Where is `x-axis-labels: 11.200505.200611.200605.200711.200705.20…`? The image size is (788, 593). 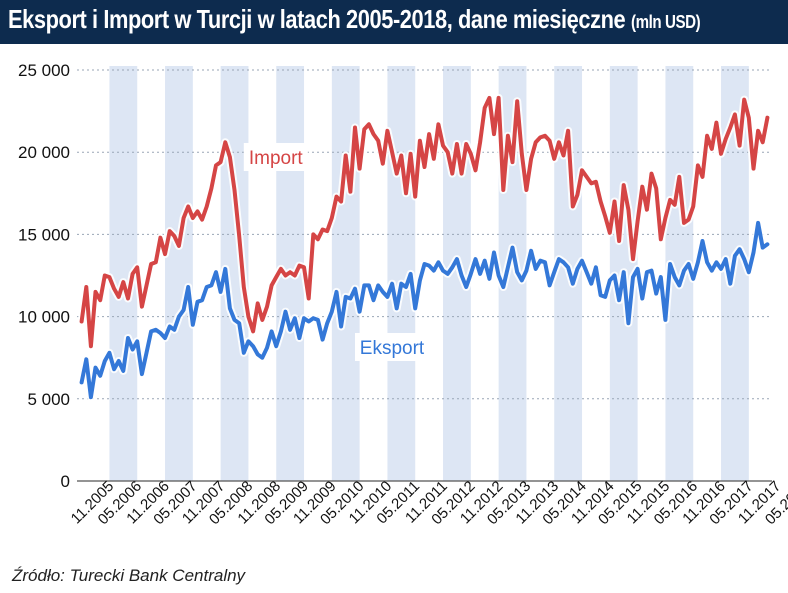
x-axis-labels: 11.200505.200611.200605.200711.200705.20… is located at coordinates (428, 503).